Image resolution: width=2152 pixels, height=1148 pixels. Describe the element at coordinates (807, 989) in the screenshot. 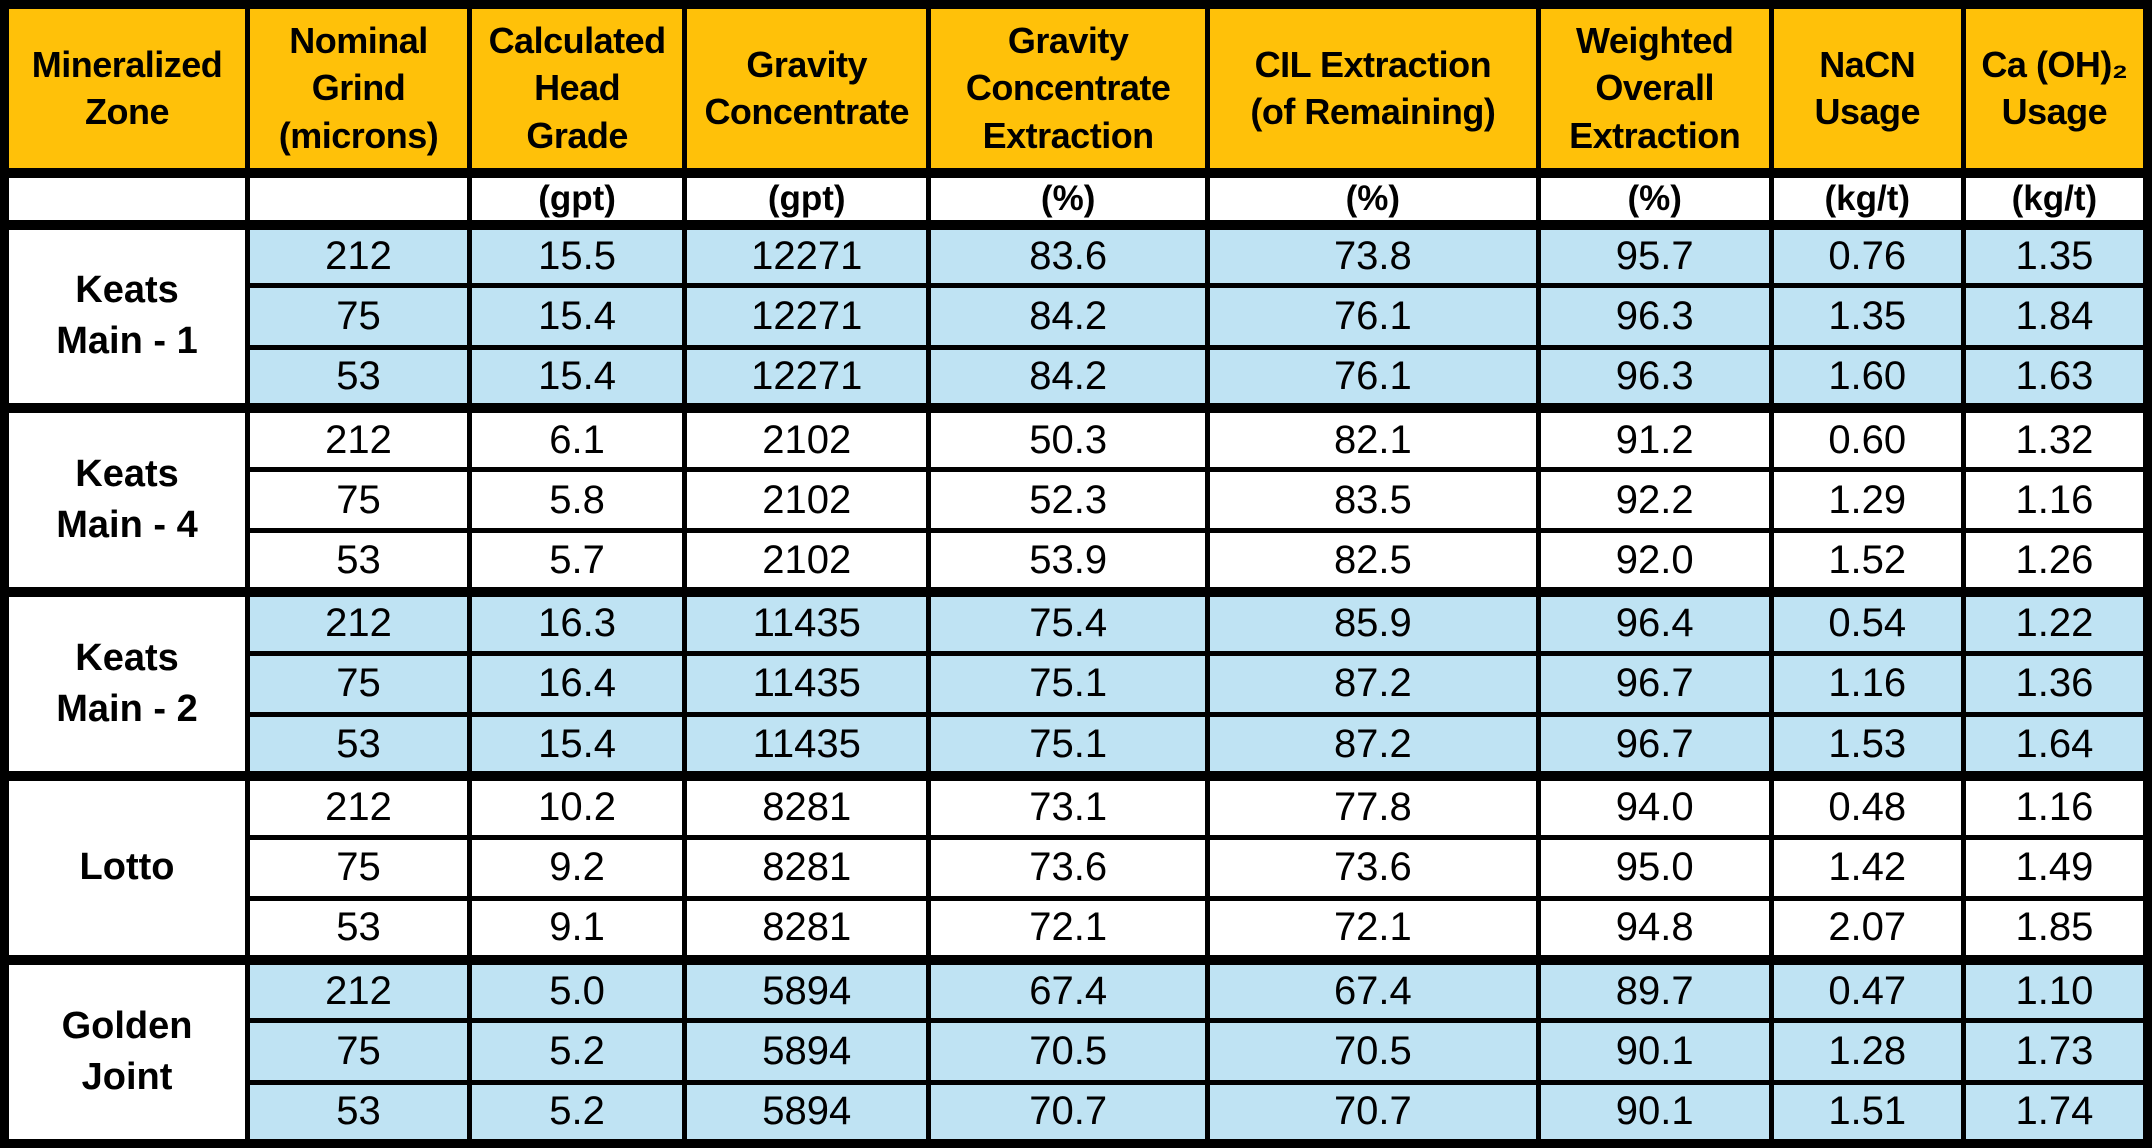

I see `value-cell: 5894` at that location.